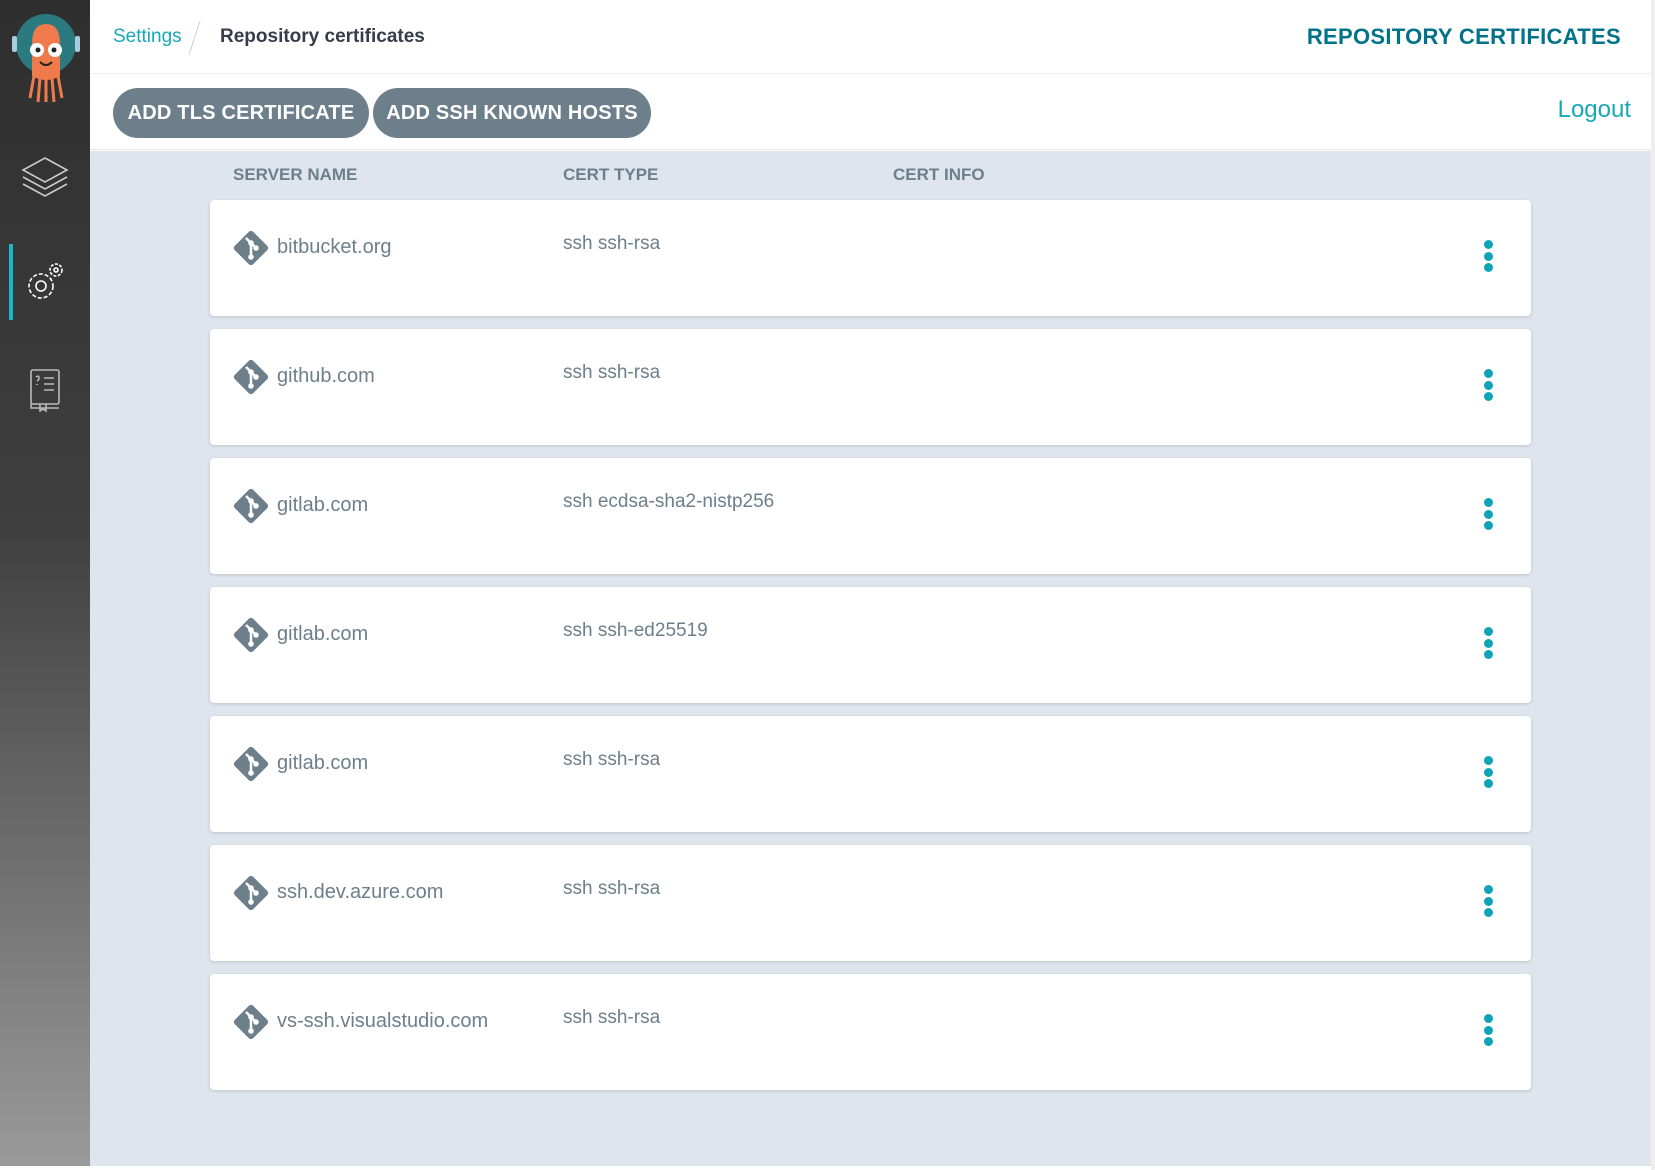  I want to click on table-row: gitlab.com ssh ssh-ed25519, so click(870, 645).